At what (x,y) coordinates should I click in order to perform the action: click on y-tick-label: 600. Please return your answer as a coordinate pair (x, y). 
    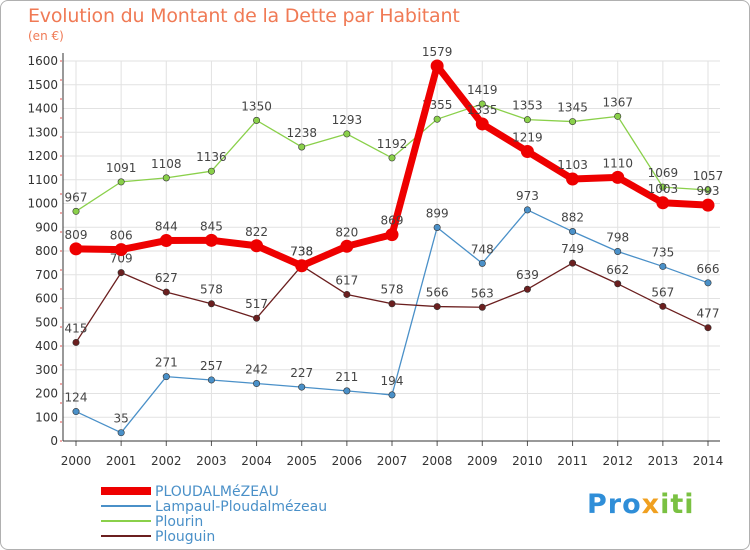
    Looking at the image, I should click on (46, 299).